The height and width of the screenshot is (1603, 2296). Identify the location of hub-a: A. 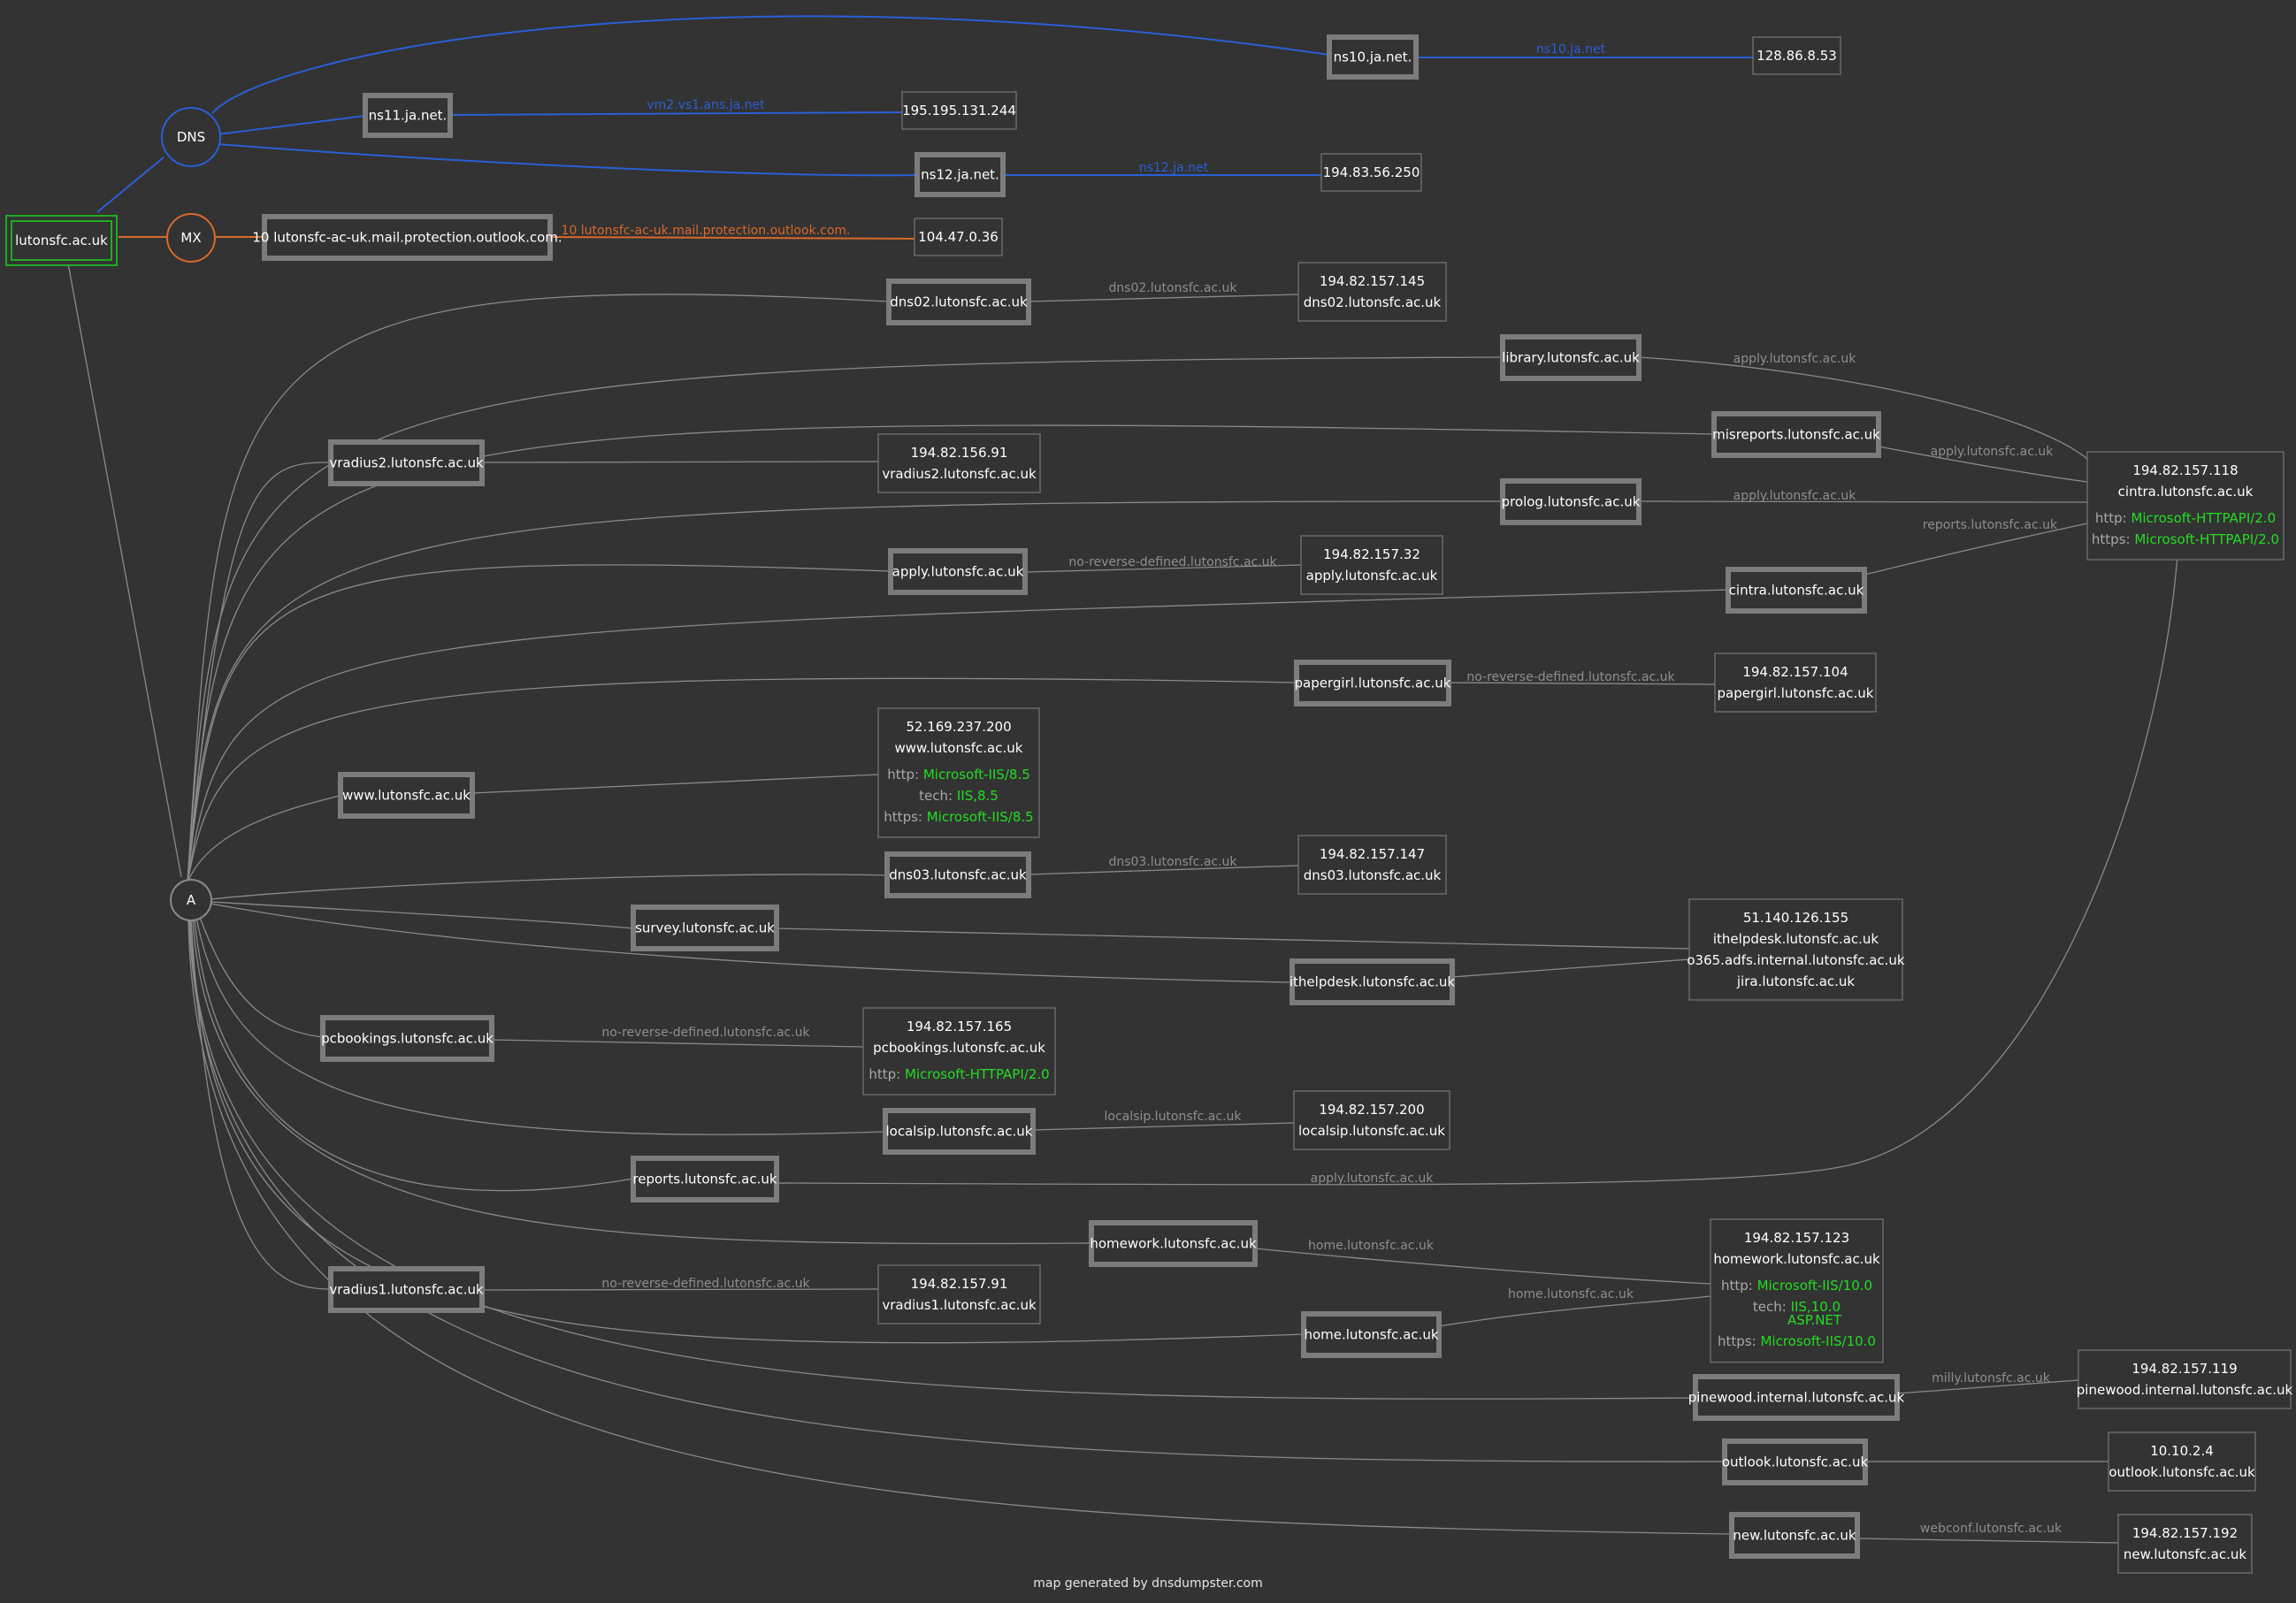
(191, 900).